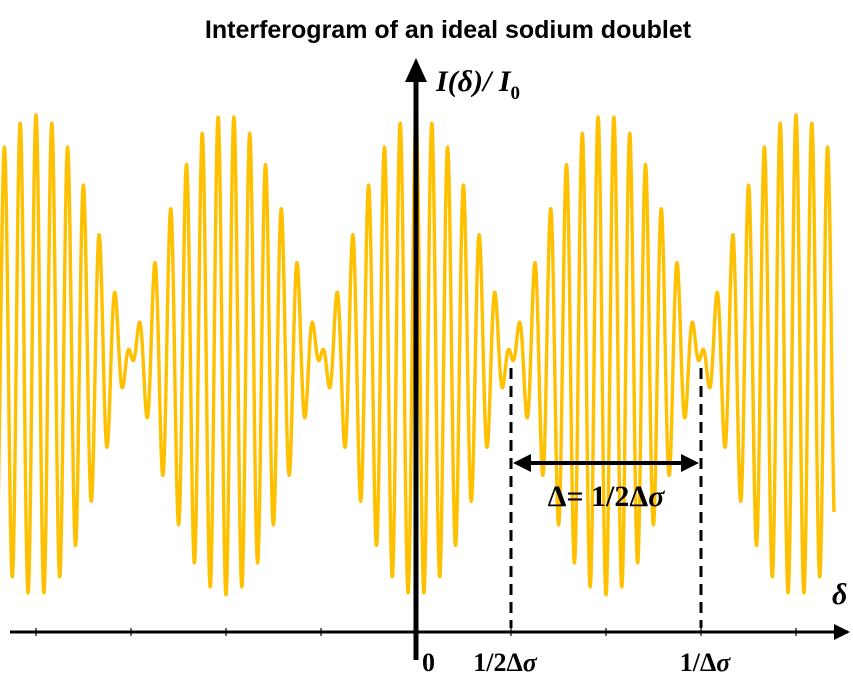 Image resolution: width=853 pixels, height=679 pixels. Describe the element at coordinates (505, 662) in the screenshot. I see `x-tick-label-half-period: 1/2Δσ` at that location.